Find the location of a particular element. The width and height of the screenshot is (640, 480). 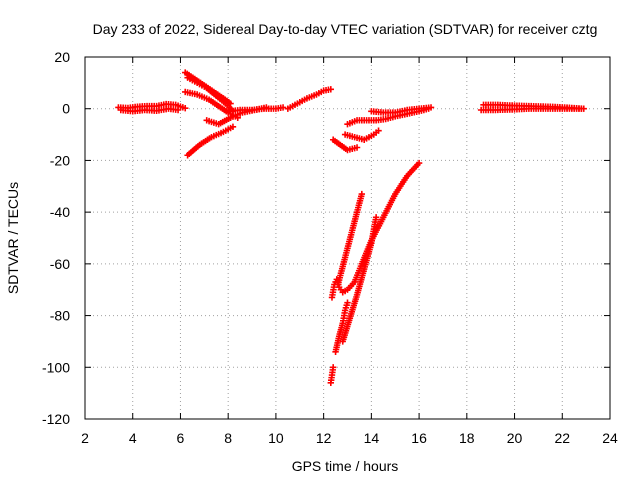

series-seg16 is located at coordinates (375, 230).